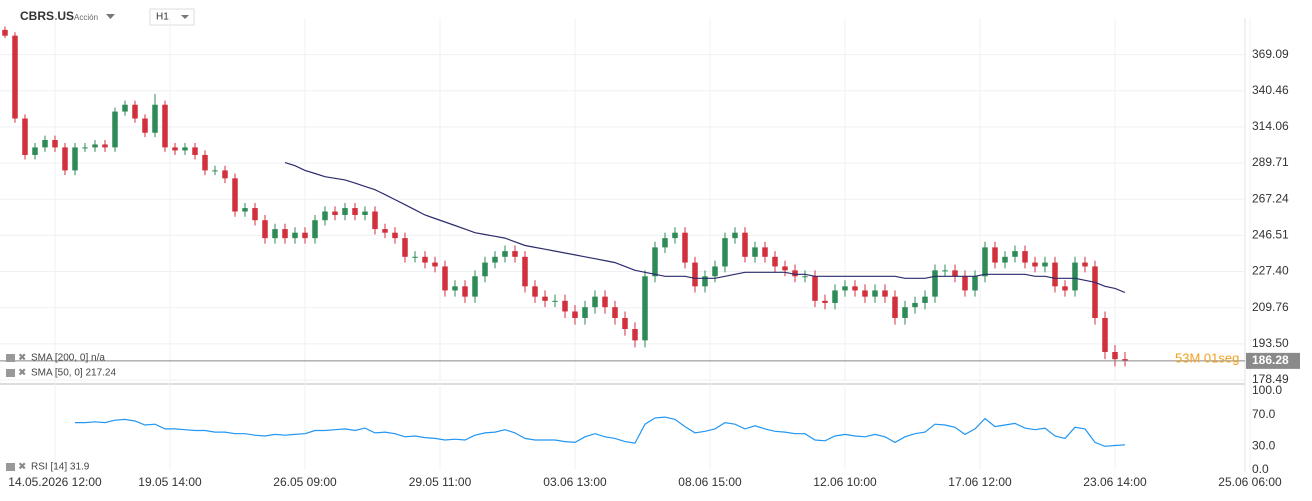 The image size is (1312, 501). Describe the element at coordinates (86, 17) in the screenshot. I see `asset-type: Acción` at that location.